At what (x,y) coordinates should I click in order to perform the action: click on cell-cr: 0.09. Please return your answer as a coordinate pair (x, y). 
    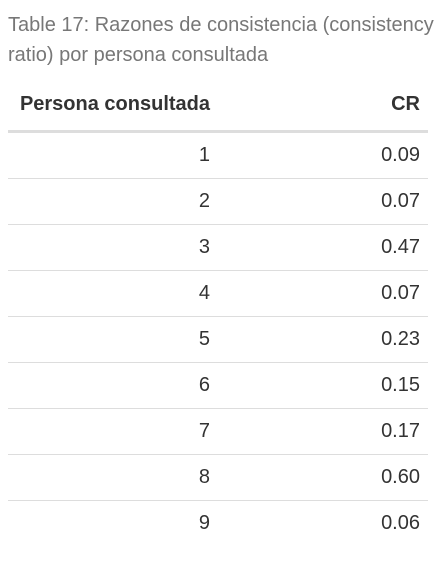
    Looking at the image, I should click on (323, 155).